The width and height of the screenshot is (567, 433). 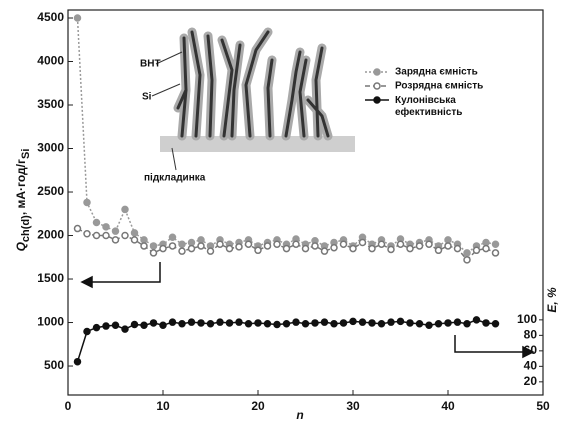 I want to click on nanowires, so click(x=253, y=84).